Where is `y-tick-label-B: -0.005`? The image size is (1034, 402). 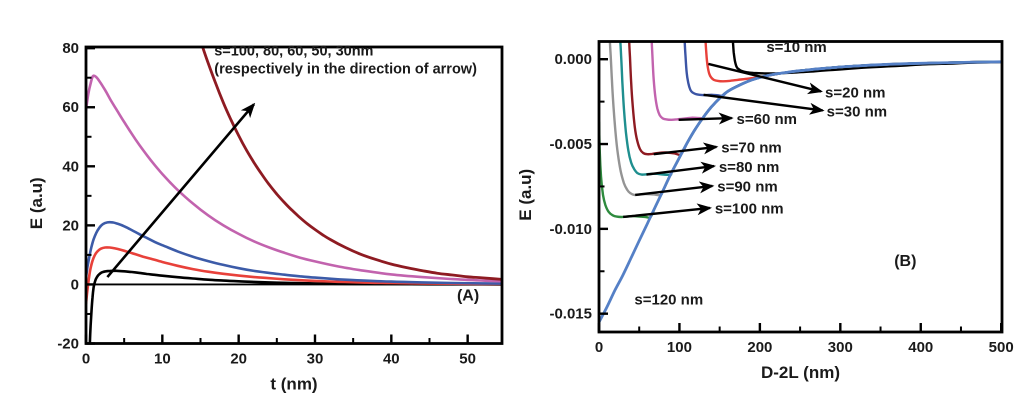 y-tick-label-B: -0.005 is located at coordinates (570, 144).